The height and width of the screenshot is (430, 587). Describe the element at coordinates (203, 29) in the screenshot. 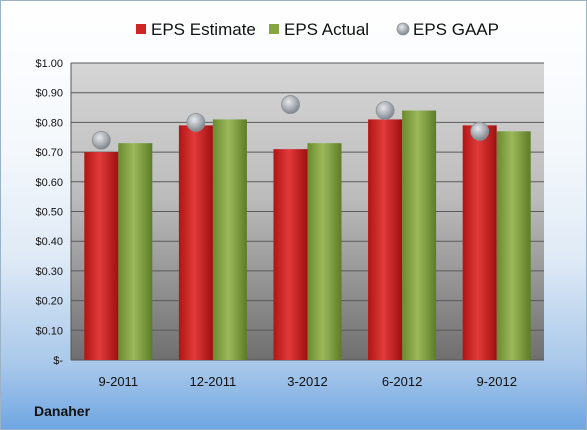

I see `legend-label: EPS Estimate` at that location.